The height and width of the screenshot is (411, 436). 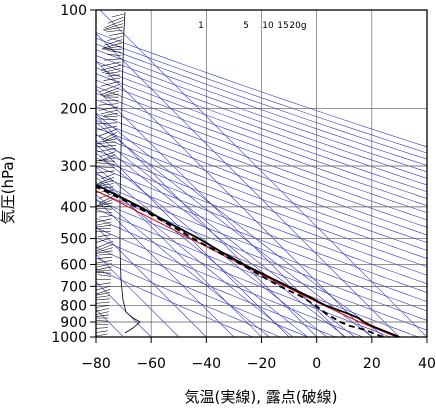 I want to click on y-tick-label: 800, so click(x=73, y=306).